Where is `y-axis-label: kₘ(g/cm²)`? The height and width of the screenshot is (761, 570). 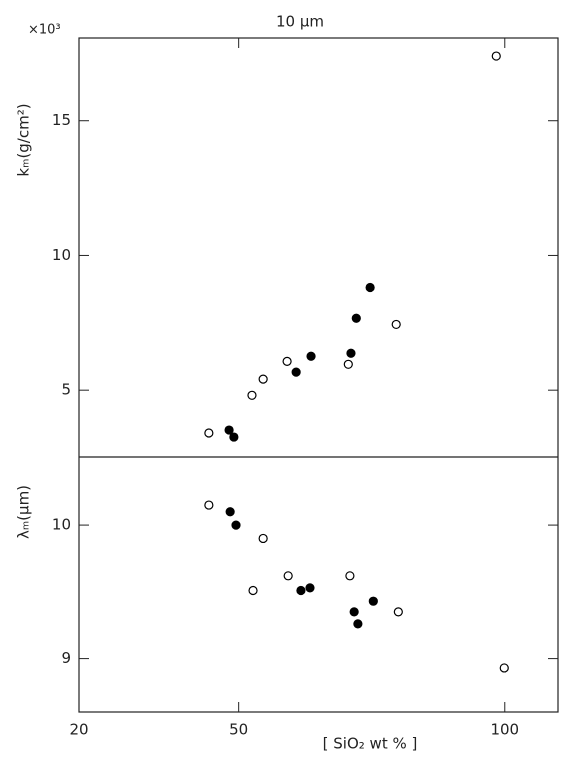
y-axis-label: kₘ(g/cm²) is located at coordinates (24, 139).